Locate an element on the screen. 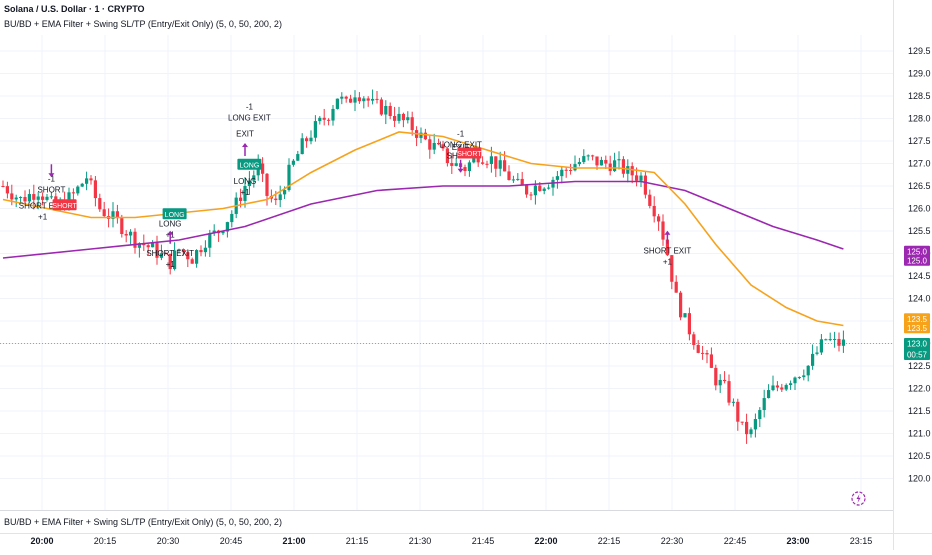 This screenshot has height=555, width=932. y-tick-label: 124.5 is located at coordinates (919, 276).